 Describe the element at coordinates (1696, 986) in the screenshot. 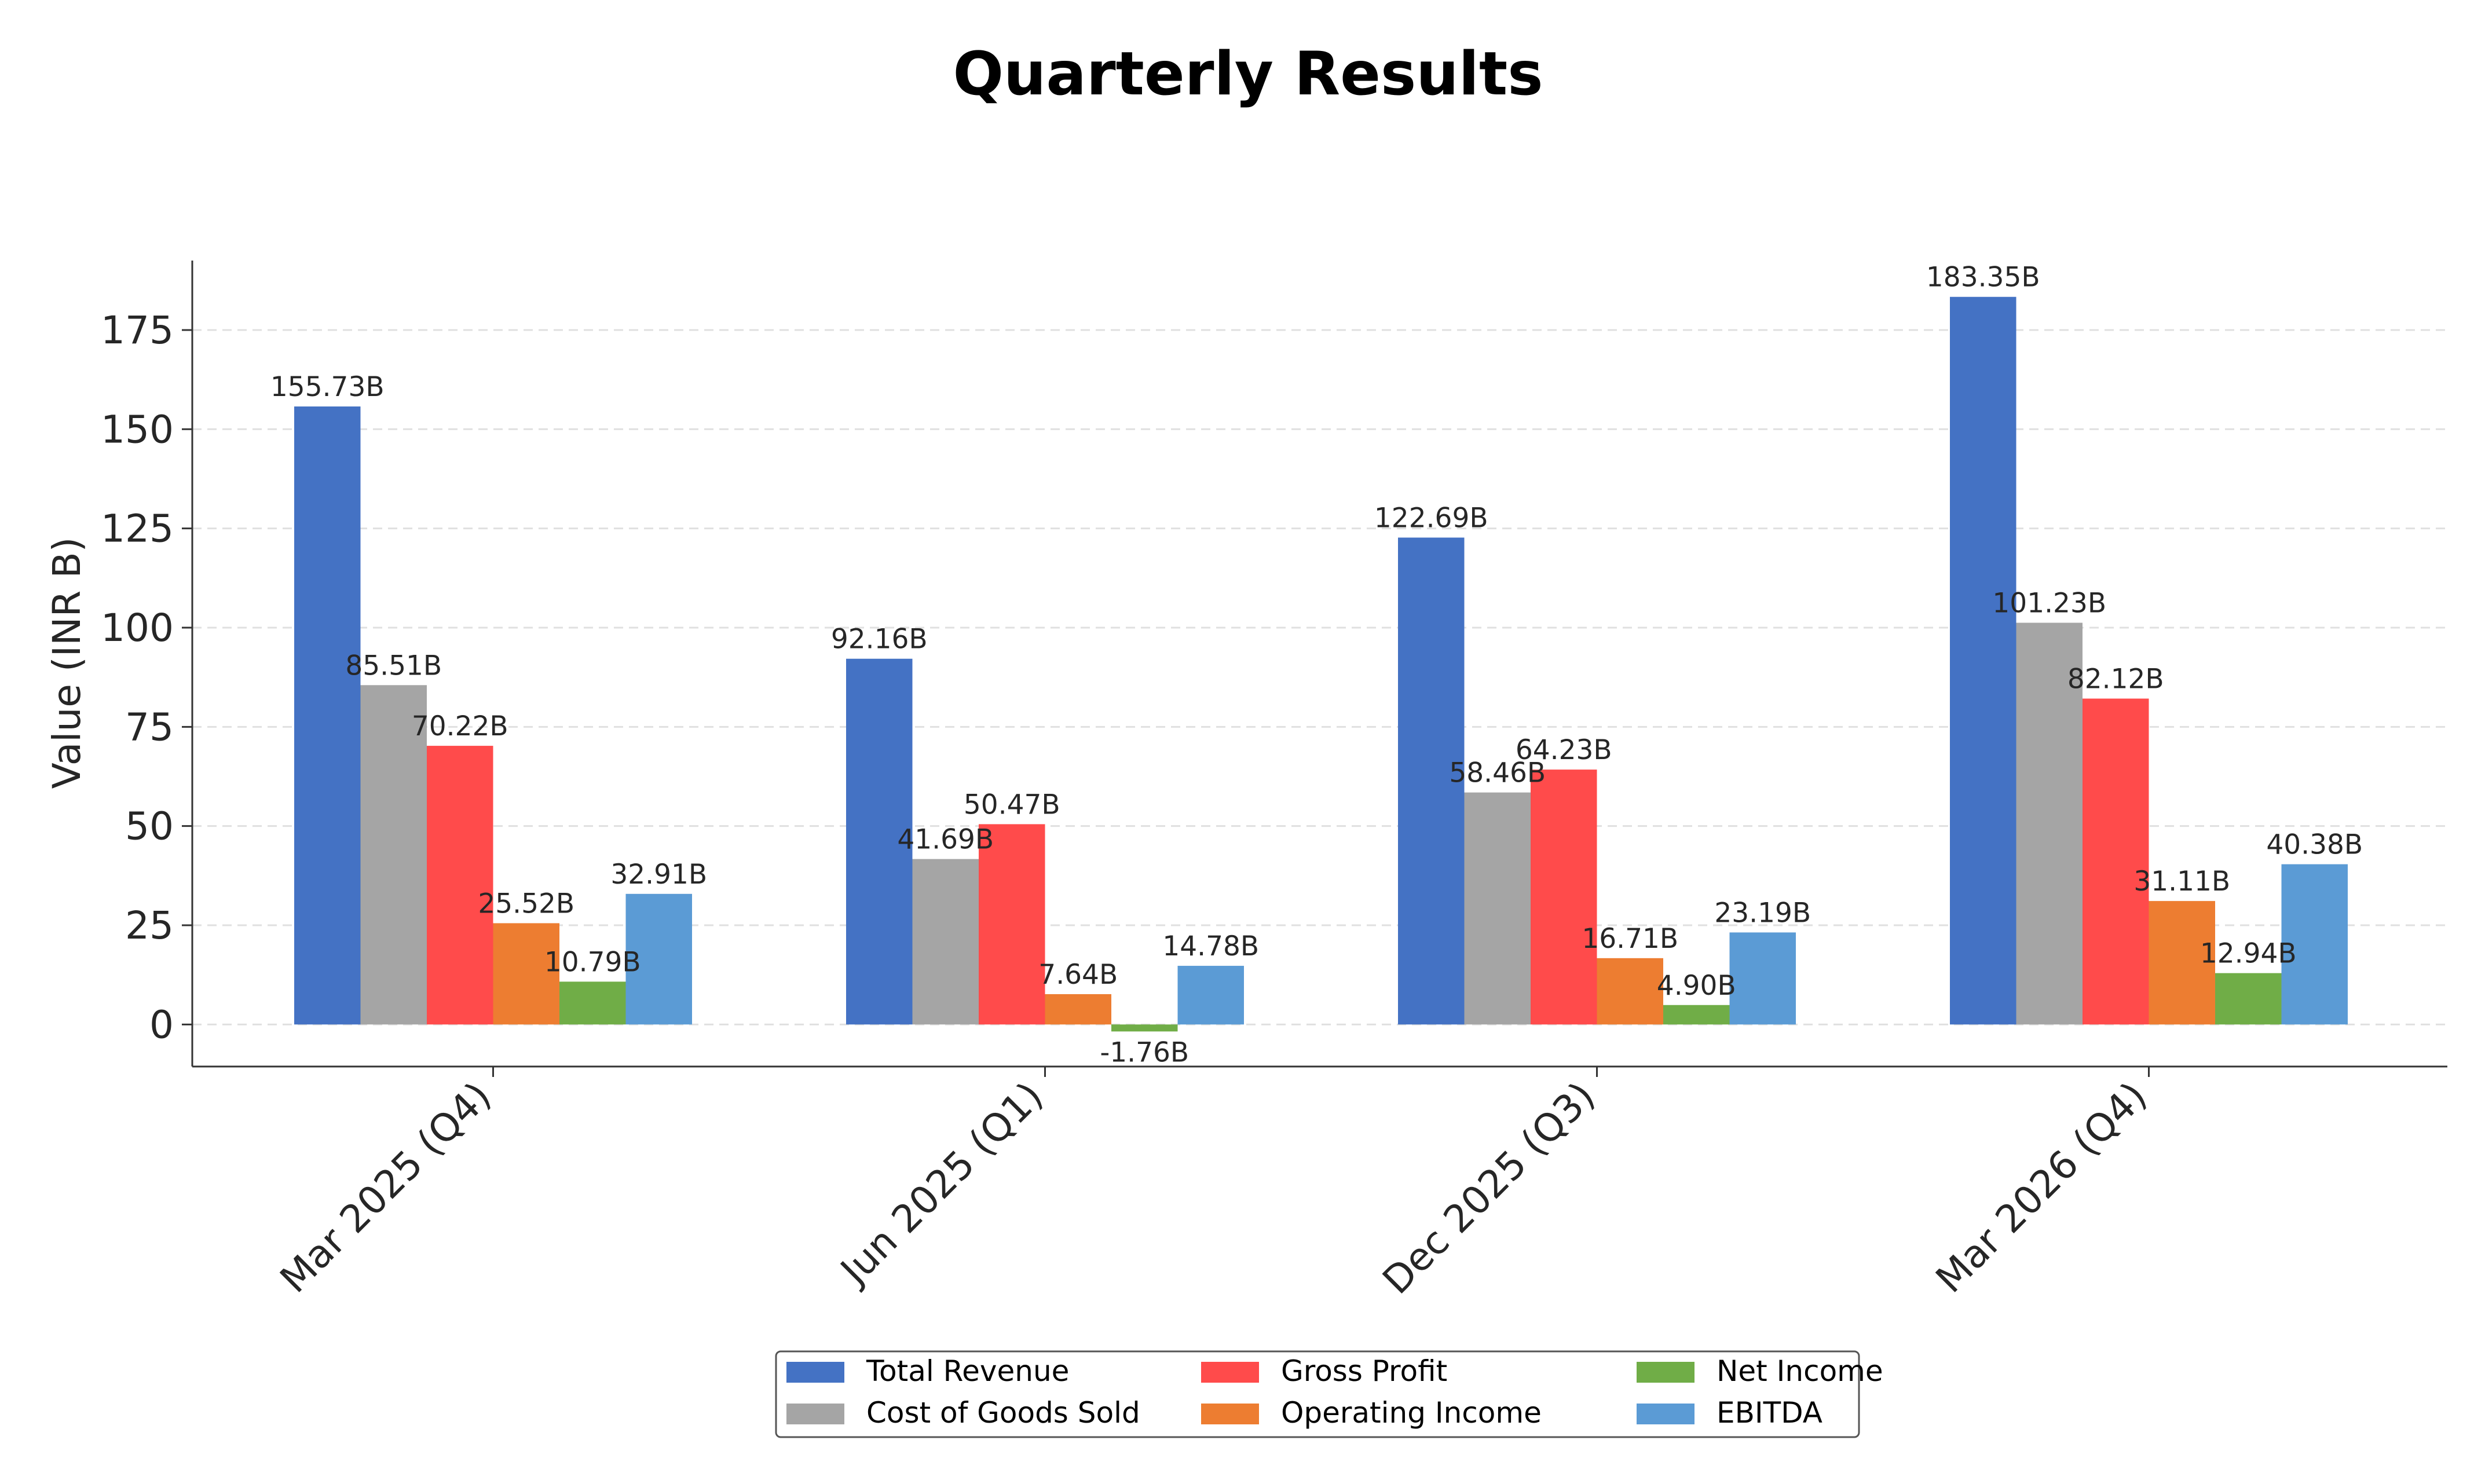

I see `bar-value-label: 4.90B` at that location.